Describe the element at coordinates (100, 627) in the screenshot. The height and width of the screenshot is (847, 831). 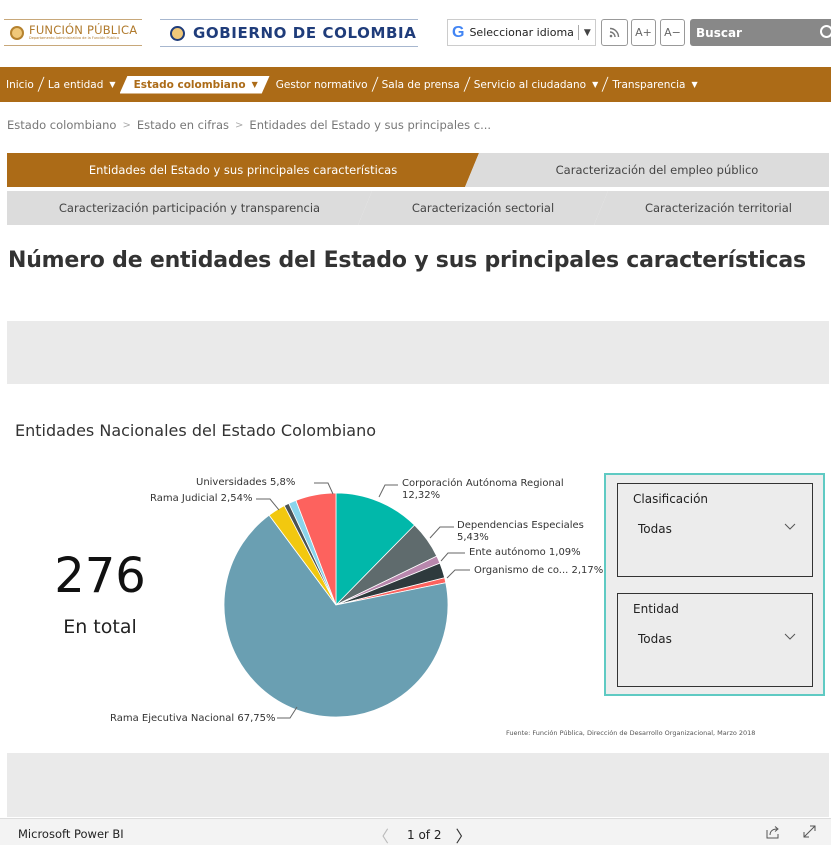
I see `kpi-total-label: En total` at that location.